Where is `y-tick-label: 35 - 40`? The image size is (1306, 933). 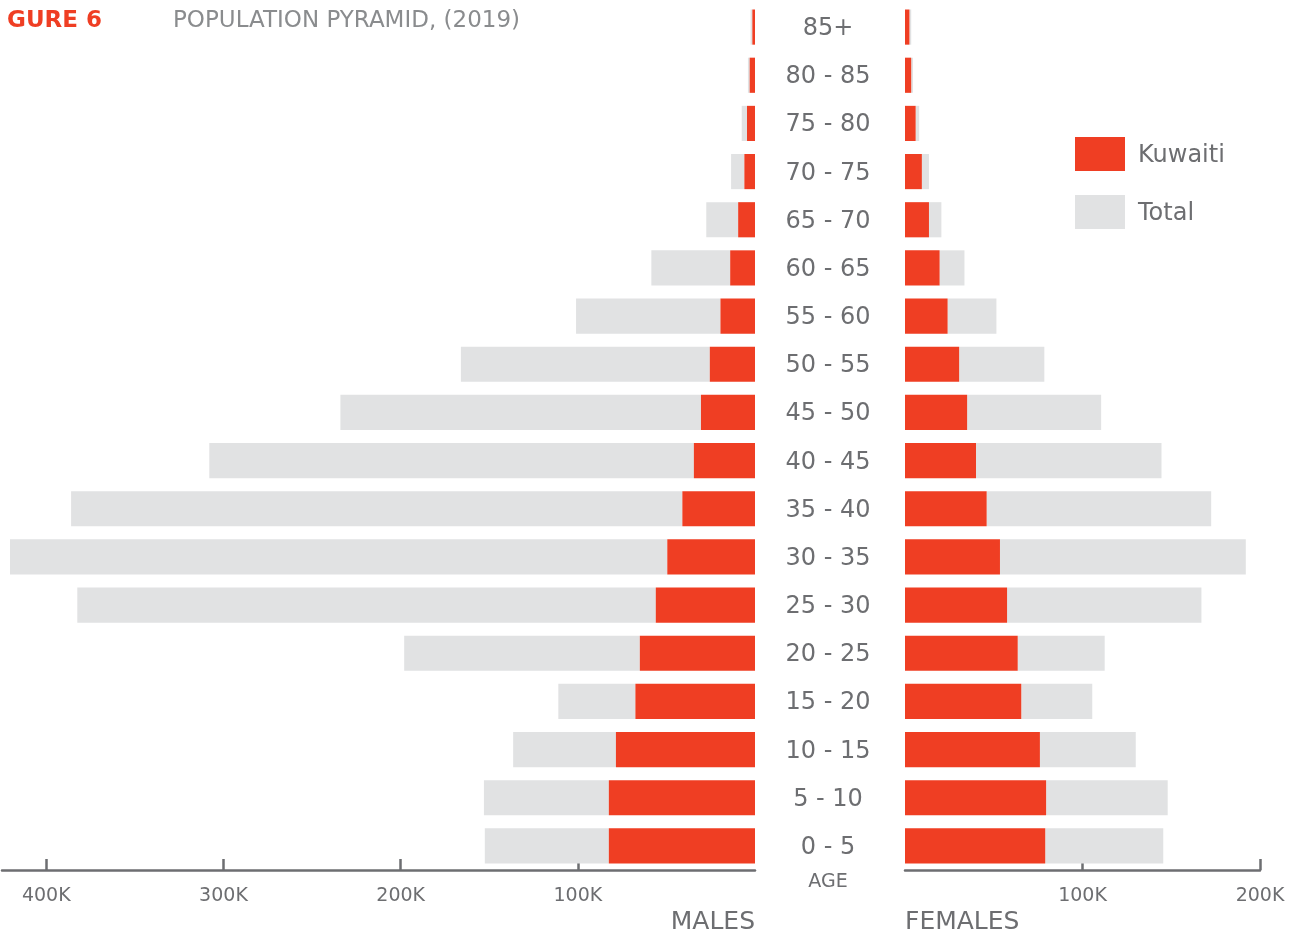
y-tick-label: 35 - 40 is located at coordinates (828, 508).